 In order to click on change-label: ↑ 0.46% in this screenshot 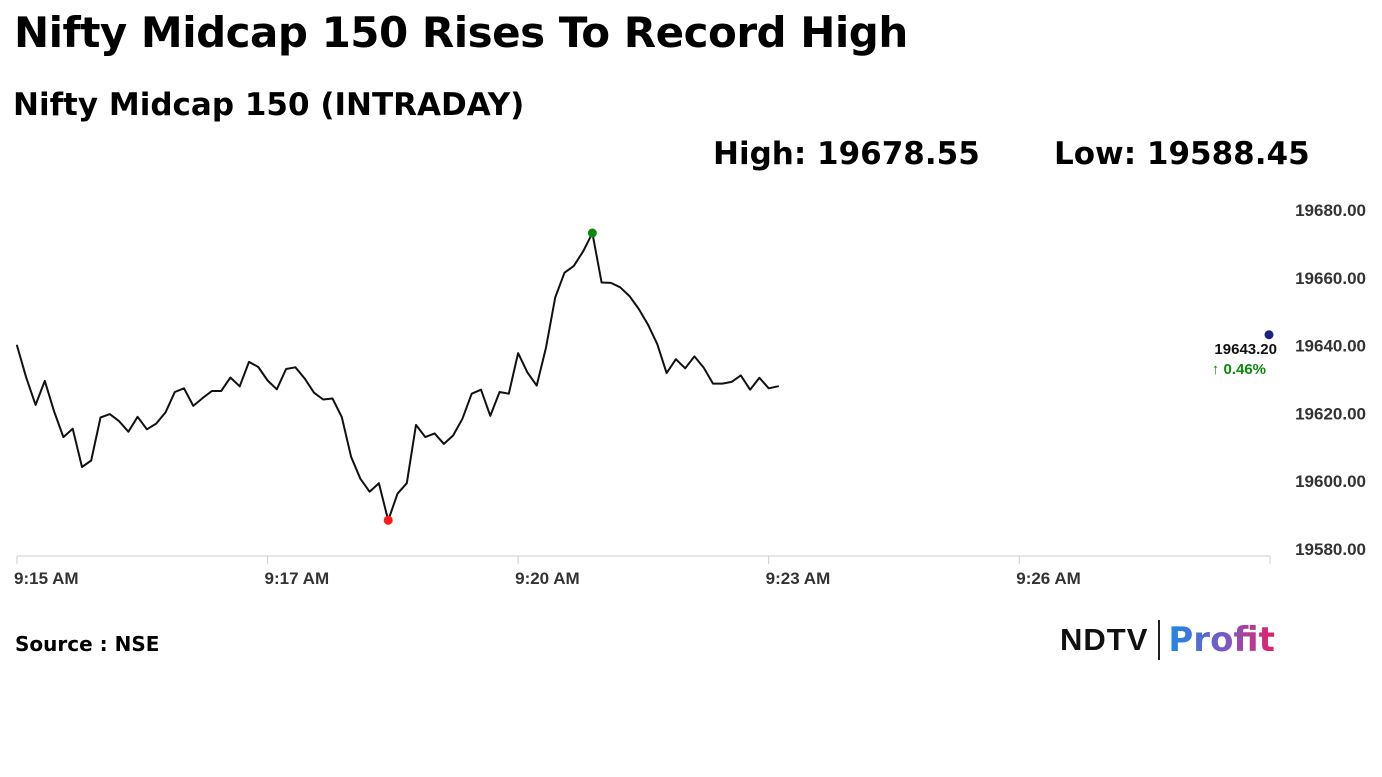, I will do `click(1239, 369)`.